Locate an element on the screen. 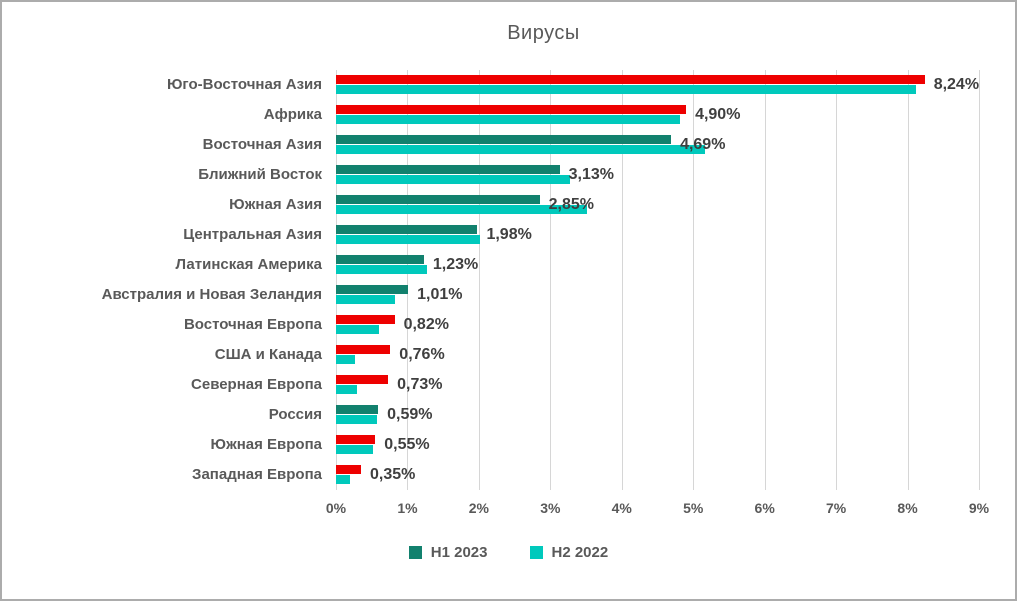  legend-item-h2-2022: H2 2022 is located at coordinates (569, 552).